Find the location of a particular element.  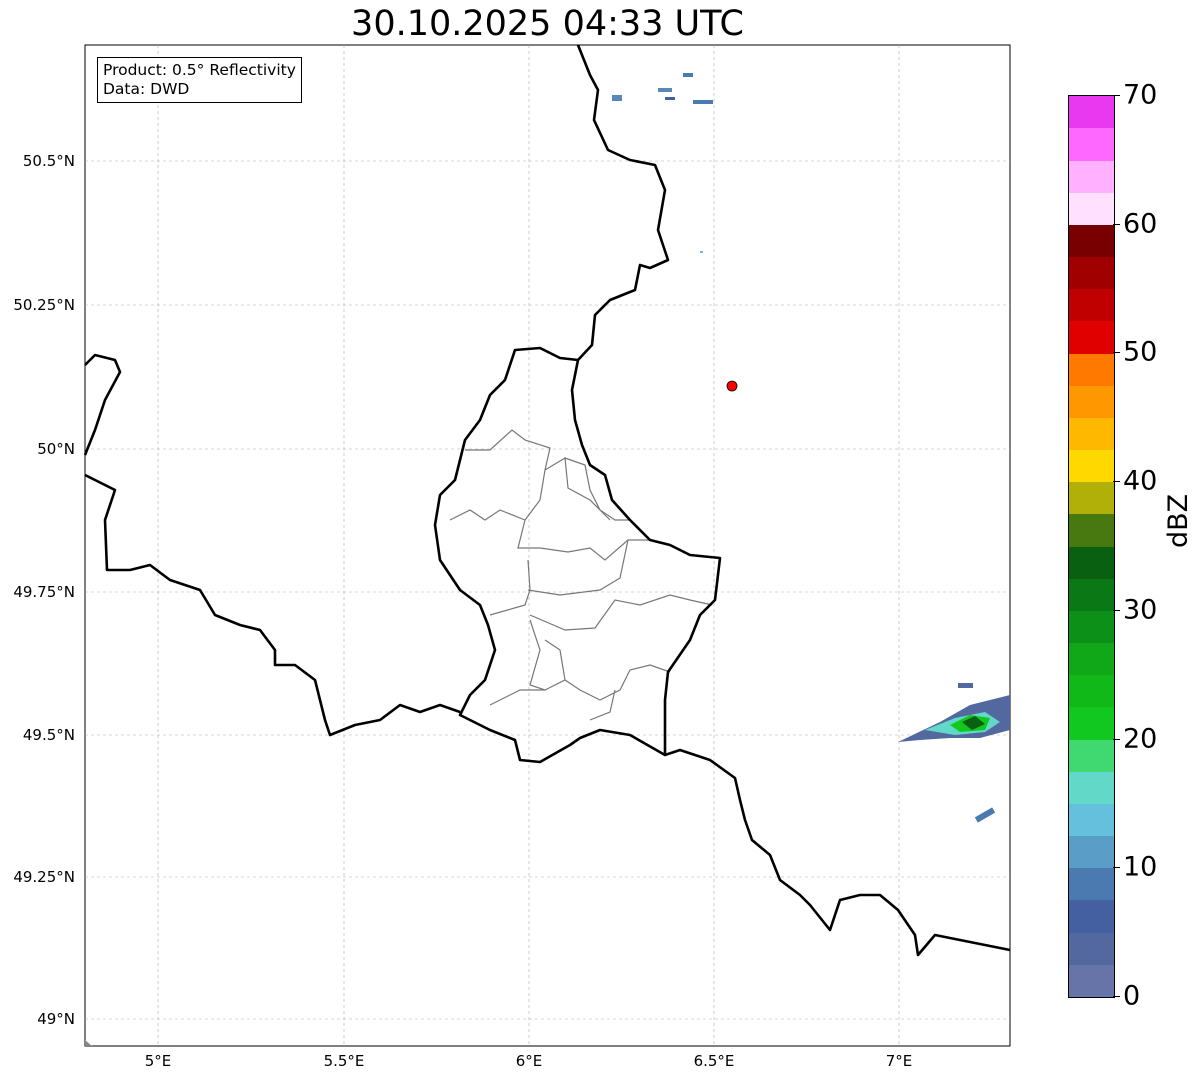

product-label: Product: 0.5° Reflectivity is located at coordinates (199, 70).